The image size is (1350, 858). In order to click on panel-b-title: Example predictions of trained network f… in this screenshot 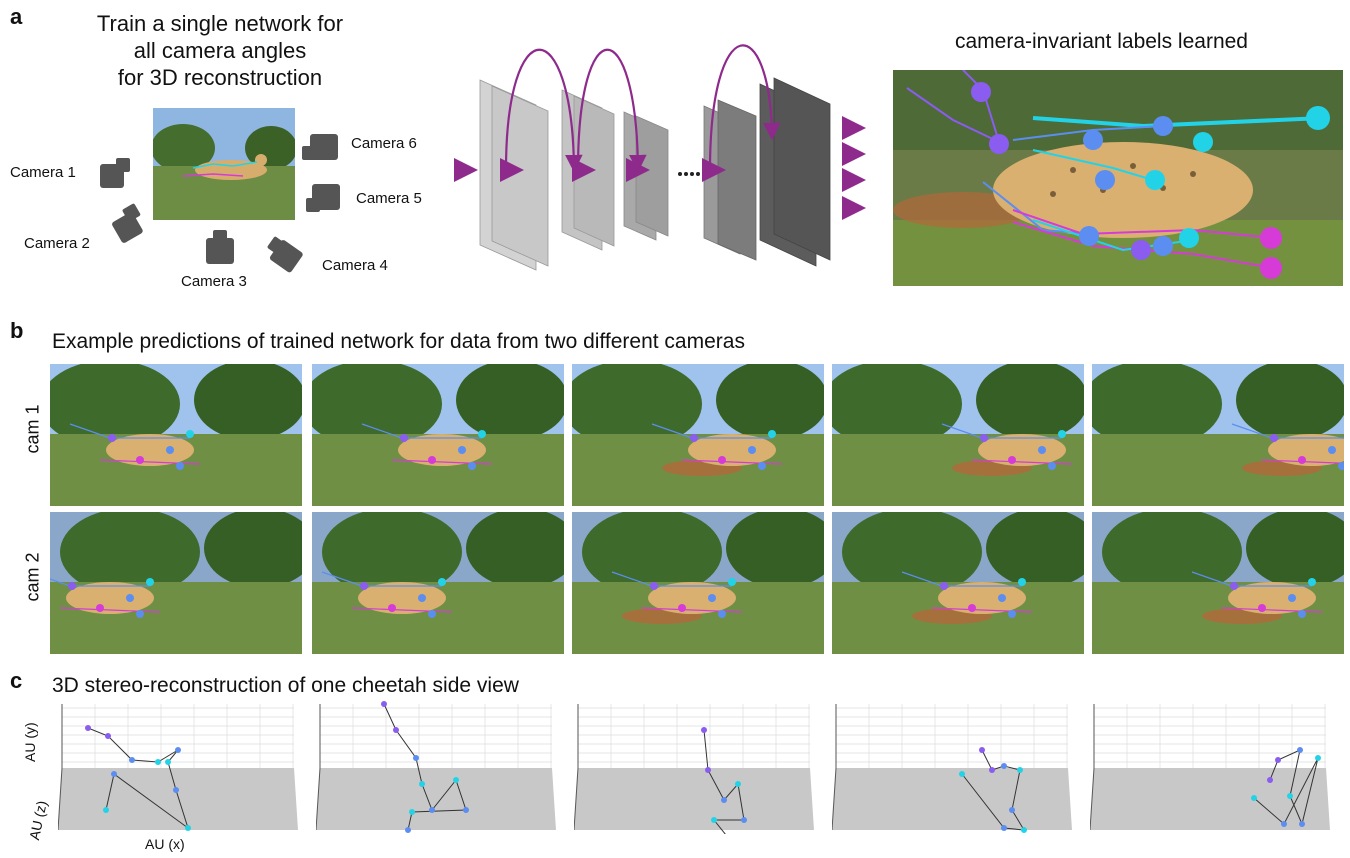, I will do `click(398, 341)`.